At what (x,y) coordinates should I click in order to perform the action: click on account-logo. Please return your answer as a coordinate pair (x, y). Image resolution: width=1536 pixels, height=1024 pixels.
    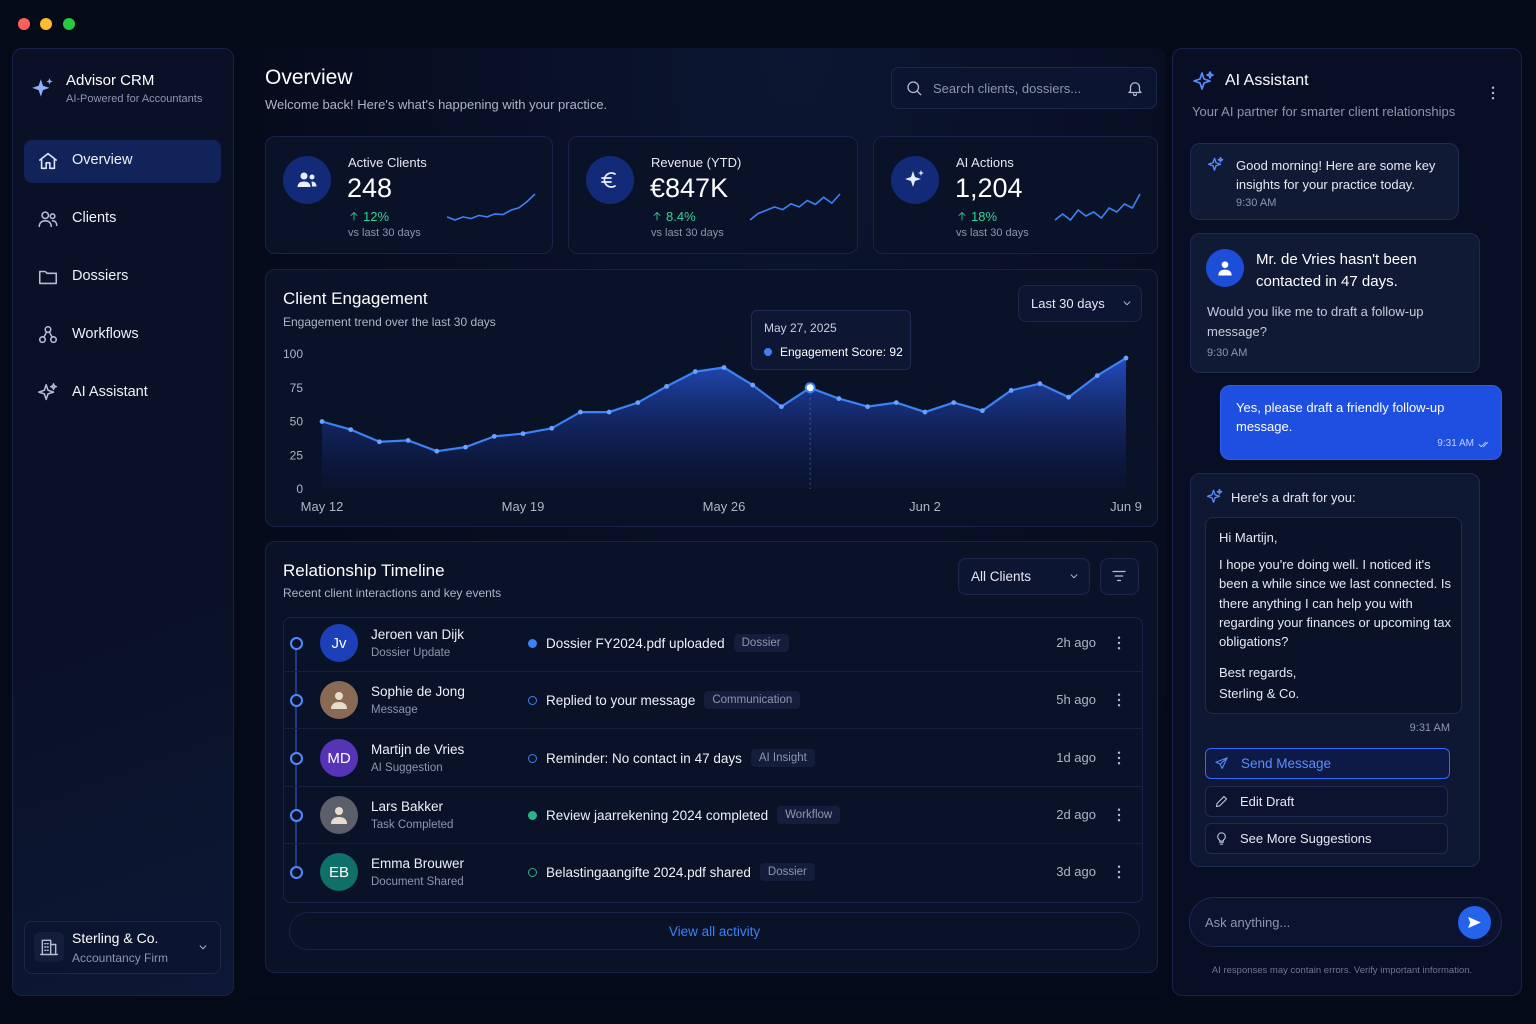
    Looking at the image, I should click on (49, 947).